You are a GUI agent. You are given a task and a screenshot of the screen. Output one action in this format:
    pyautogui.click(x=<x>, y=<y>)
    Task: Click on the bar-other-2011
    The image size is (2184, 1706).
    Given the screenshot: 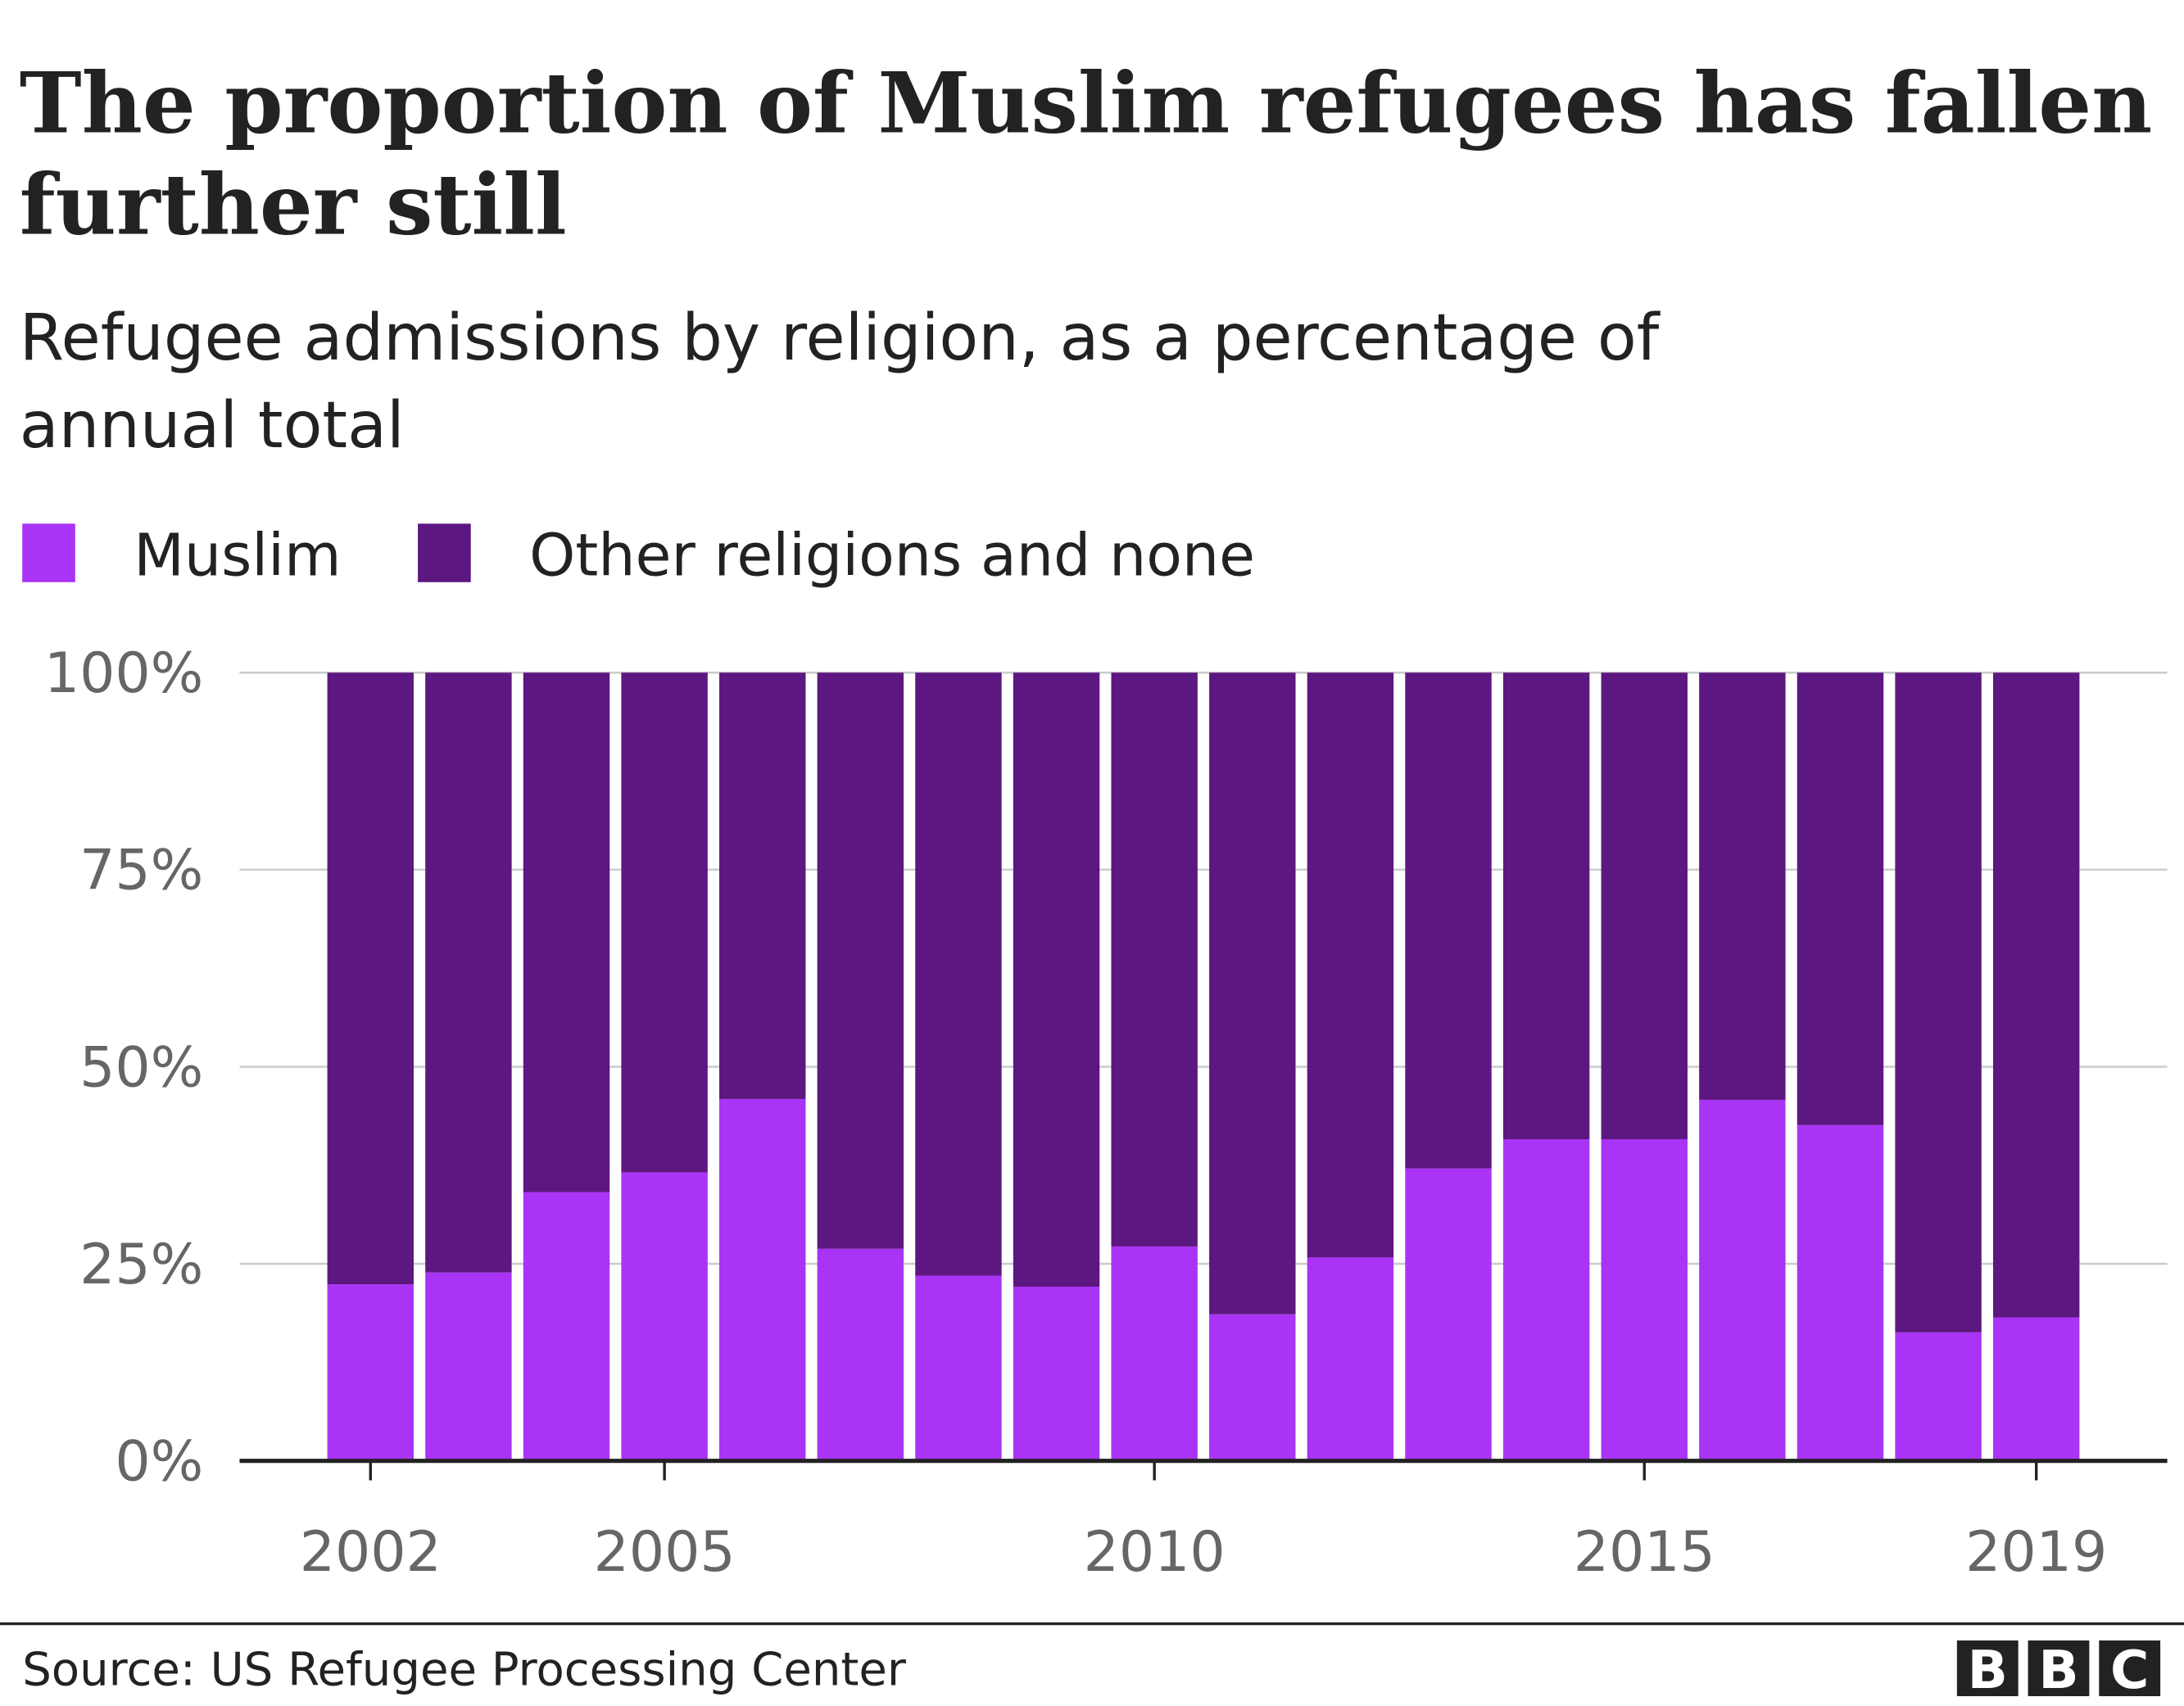 What is the action you would take?
    pyautogui.click(x=1253, y=993)
    